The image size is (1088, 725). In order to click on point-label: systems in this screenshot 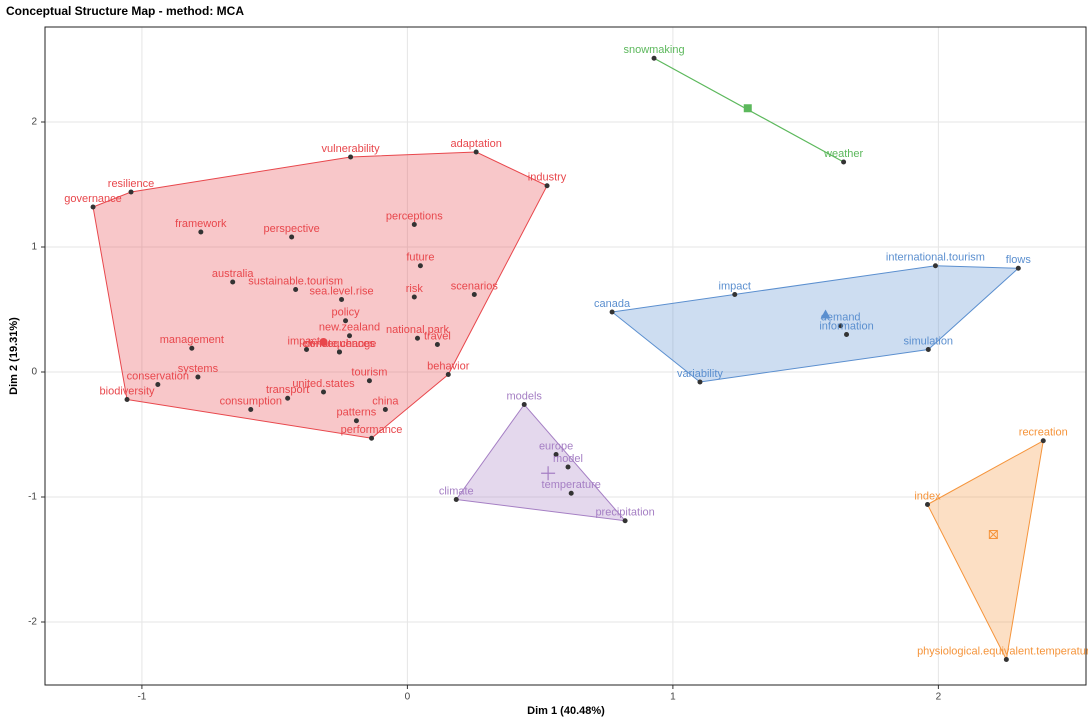, I will do `click(198, 369)`.